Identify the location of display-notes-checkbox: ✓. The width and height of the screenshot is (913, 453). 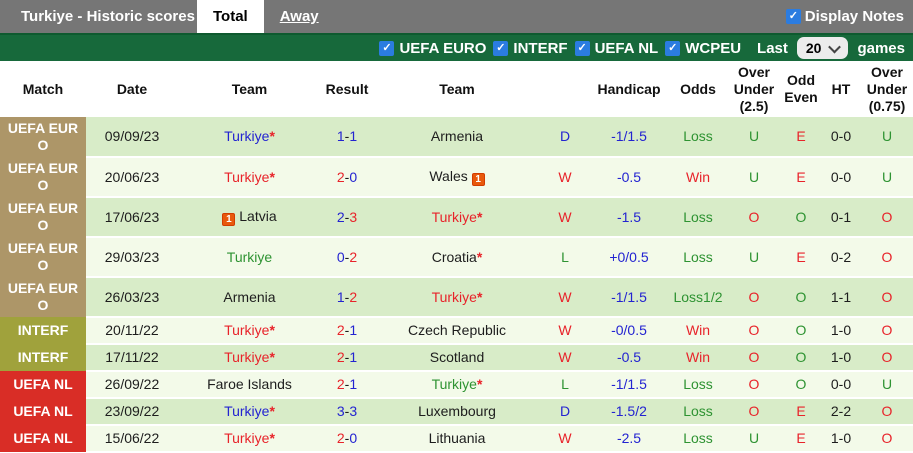
(793, 16).